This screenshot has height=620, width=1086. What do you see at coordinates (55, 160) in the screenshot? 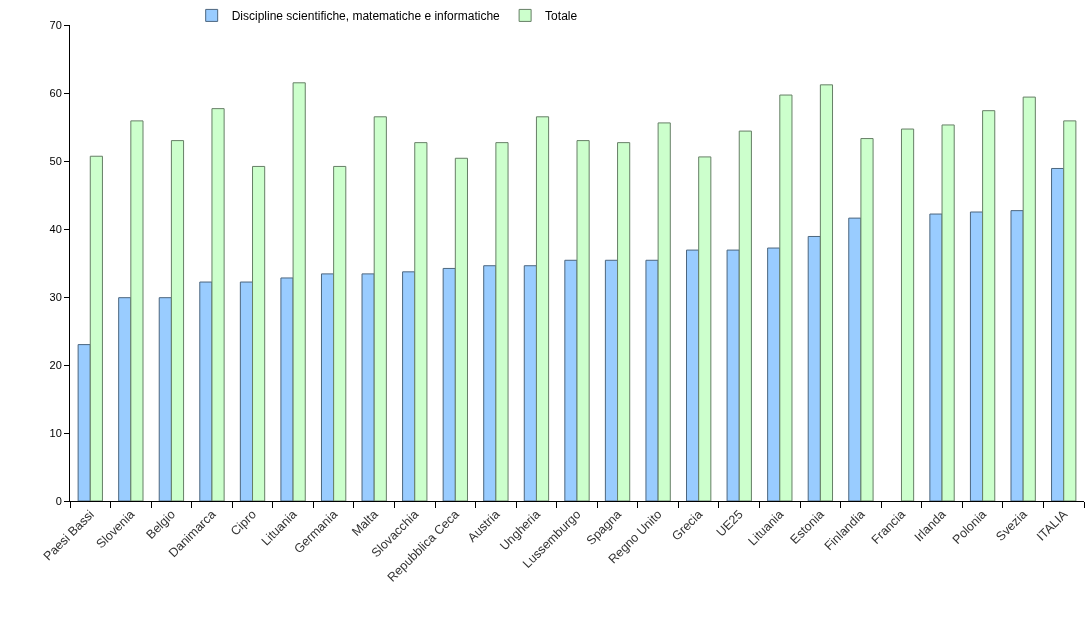
I see `y-tick-label: 50` at bounding box center [55, 160].